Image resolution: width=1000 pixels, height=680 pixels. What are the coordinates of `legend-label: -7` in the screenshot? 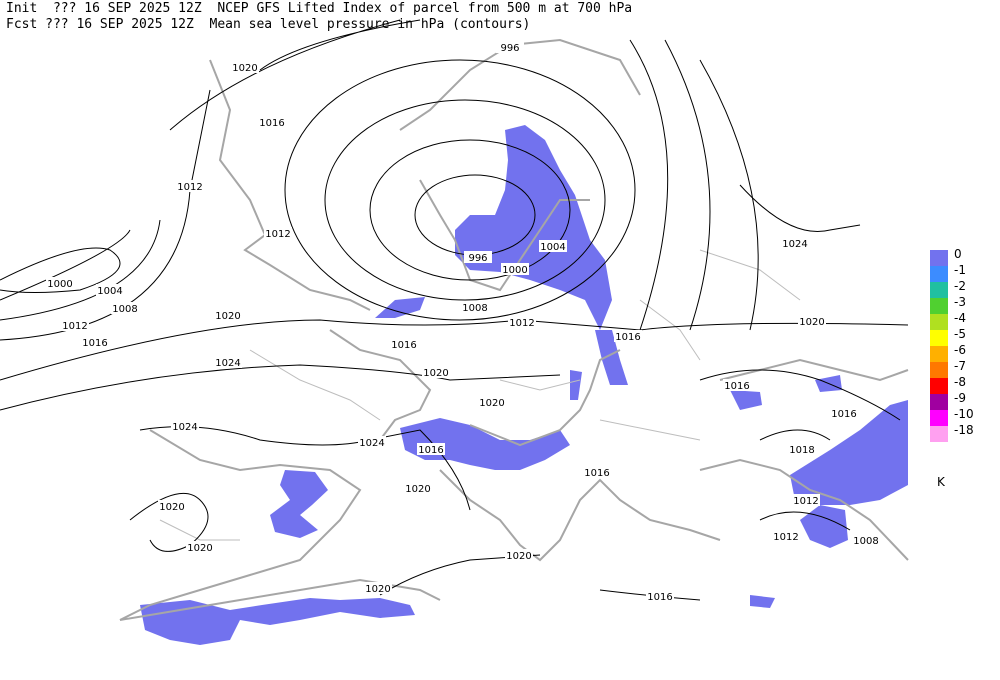 It's located at (960, 366).